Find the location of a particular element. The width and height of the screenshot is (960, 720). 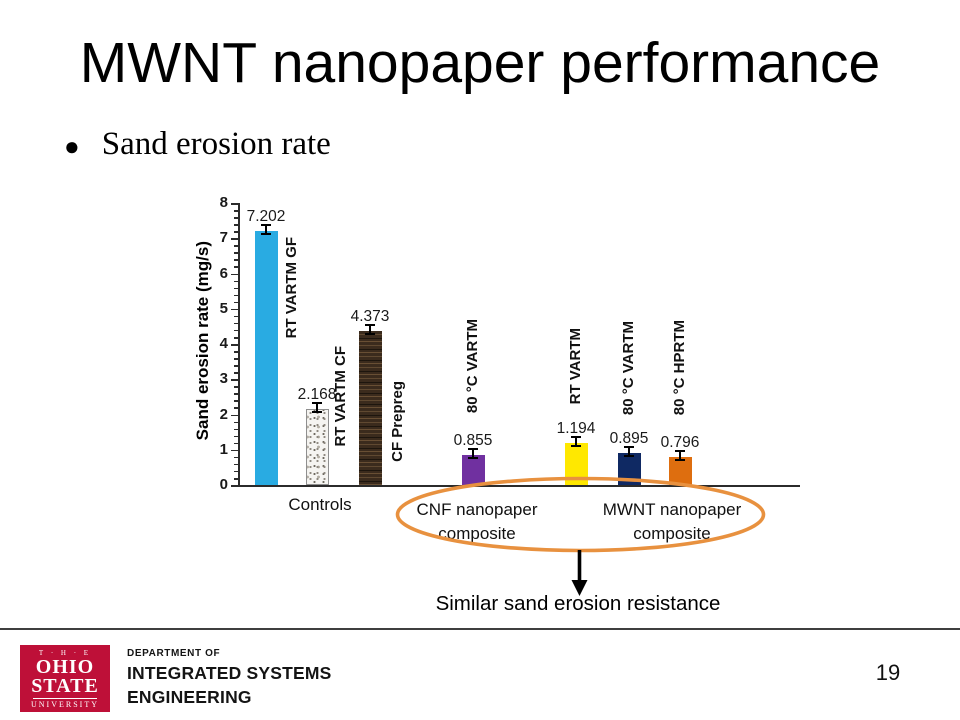

bar-value-label: 4.373 is located at coordinates (370, 316).